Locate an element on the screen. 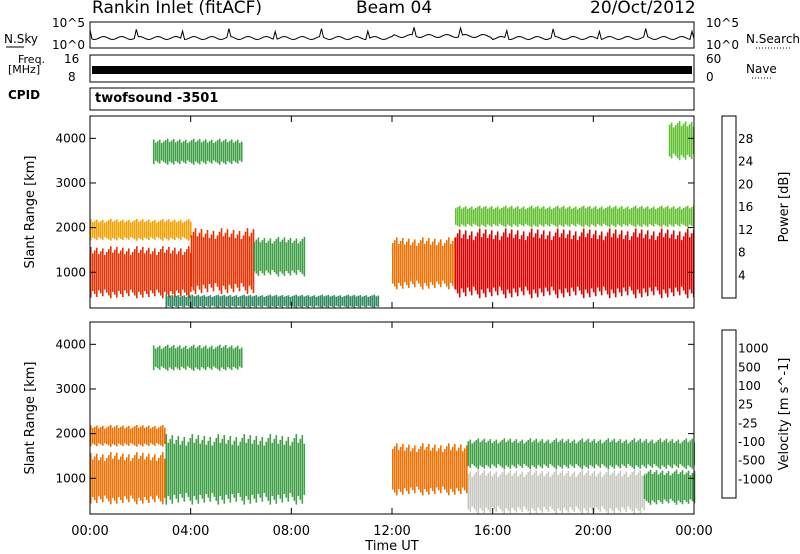  power-colorbar-tick-label: 16 is located at coordinates (745, 207).